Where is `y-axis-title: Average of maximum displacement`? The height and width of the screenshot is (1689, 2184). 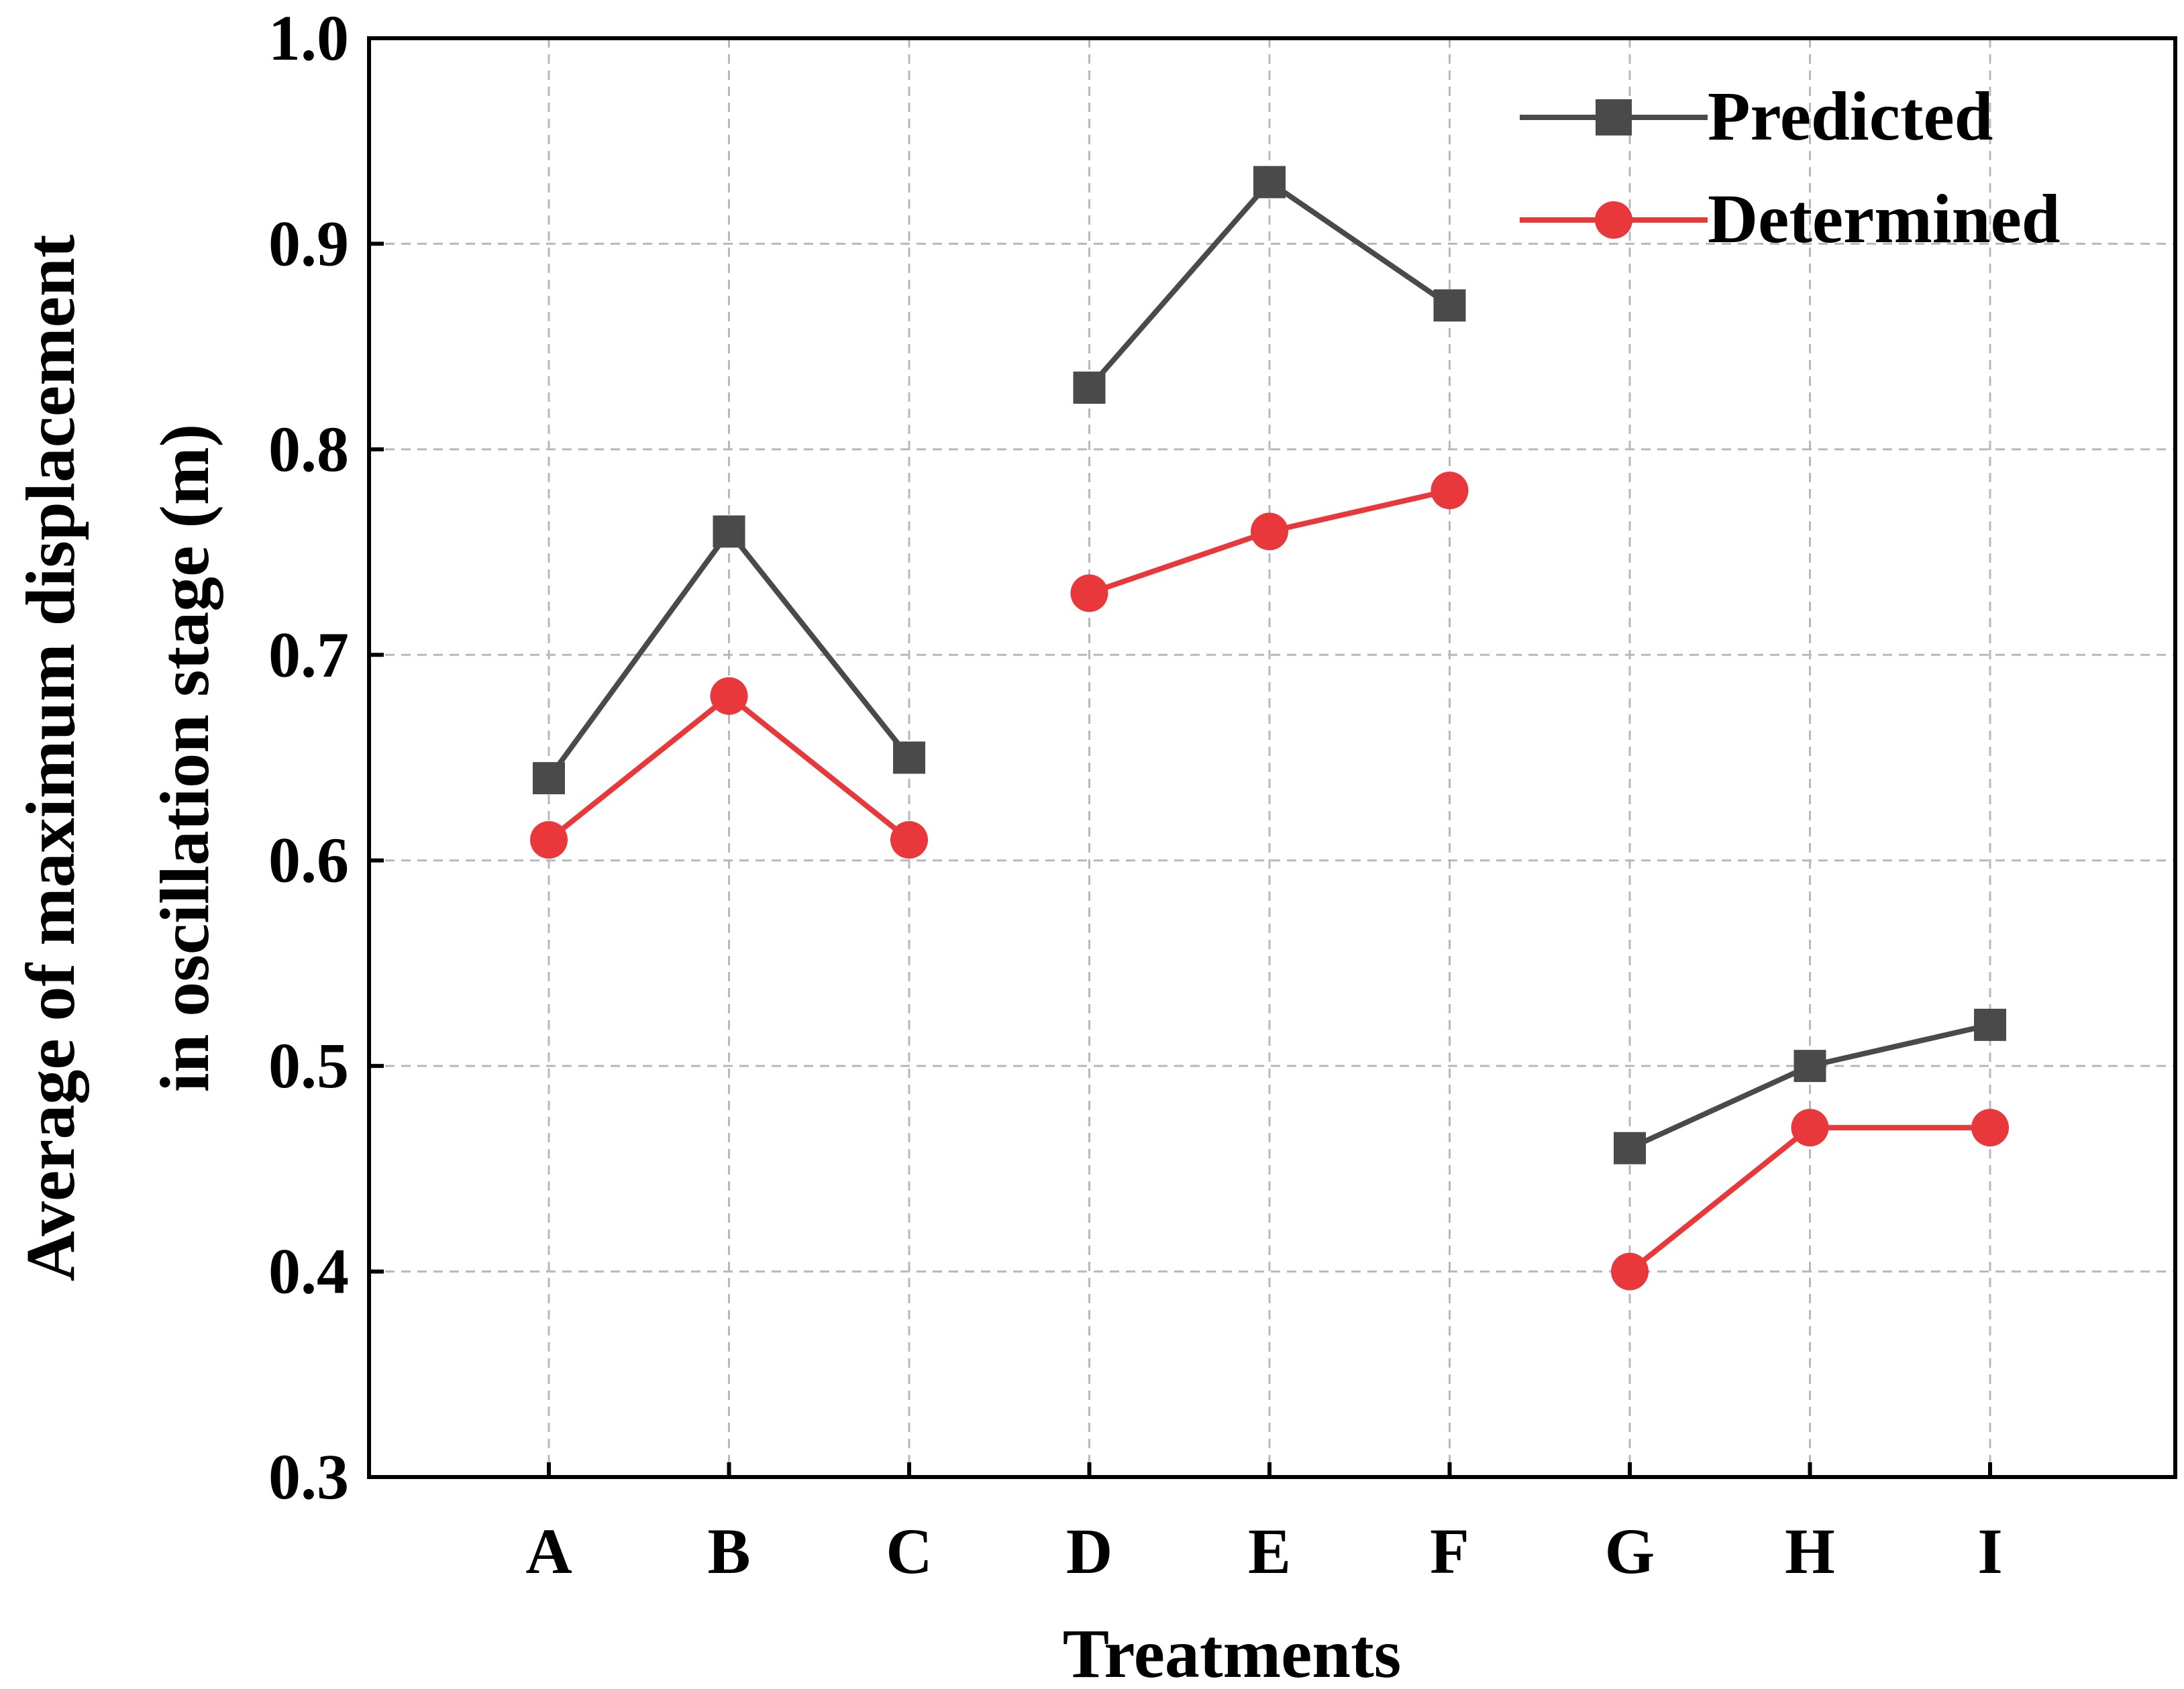
y-axis-title: Average of maximum displacement is located at coordinates (51, 757).